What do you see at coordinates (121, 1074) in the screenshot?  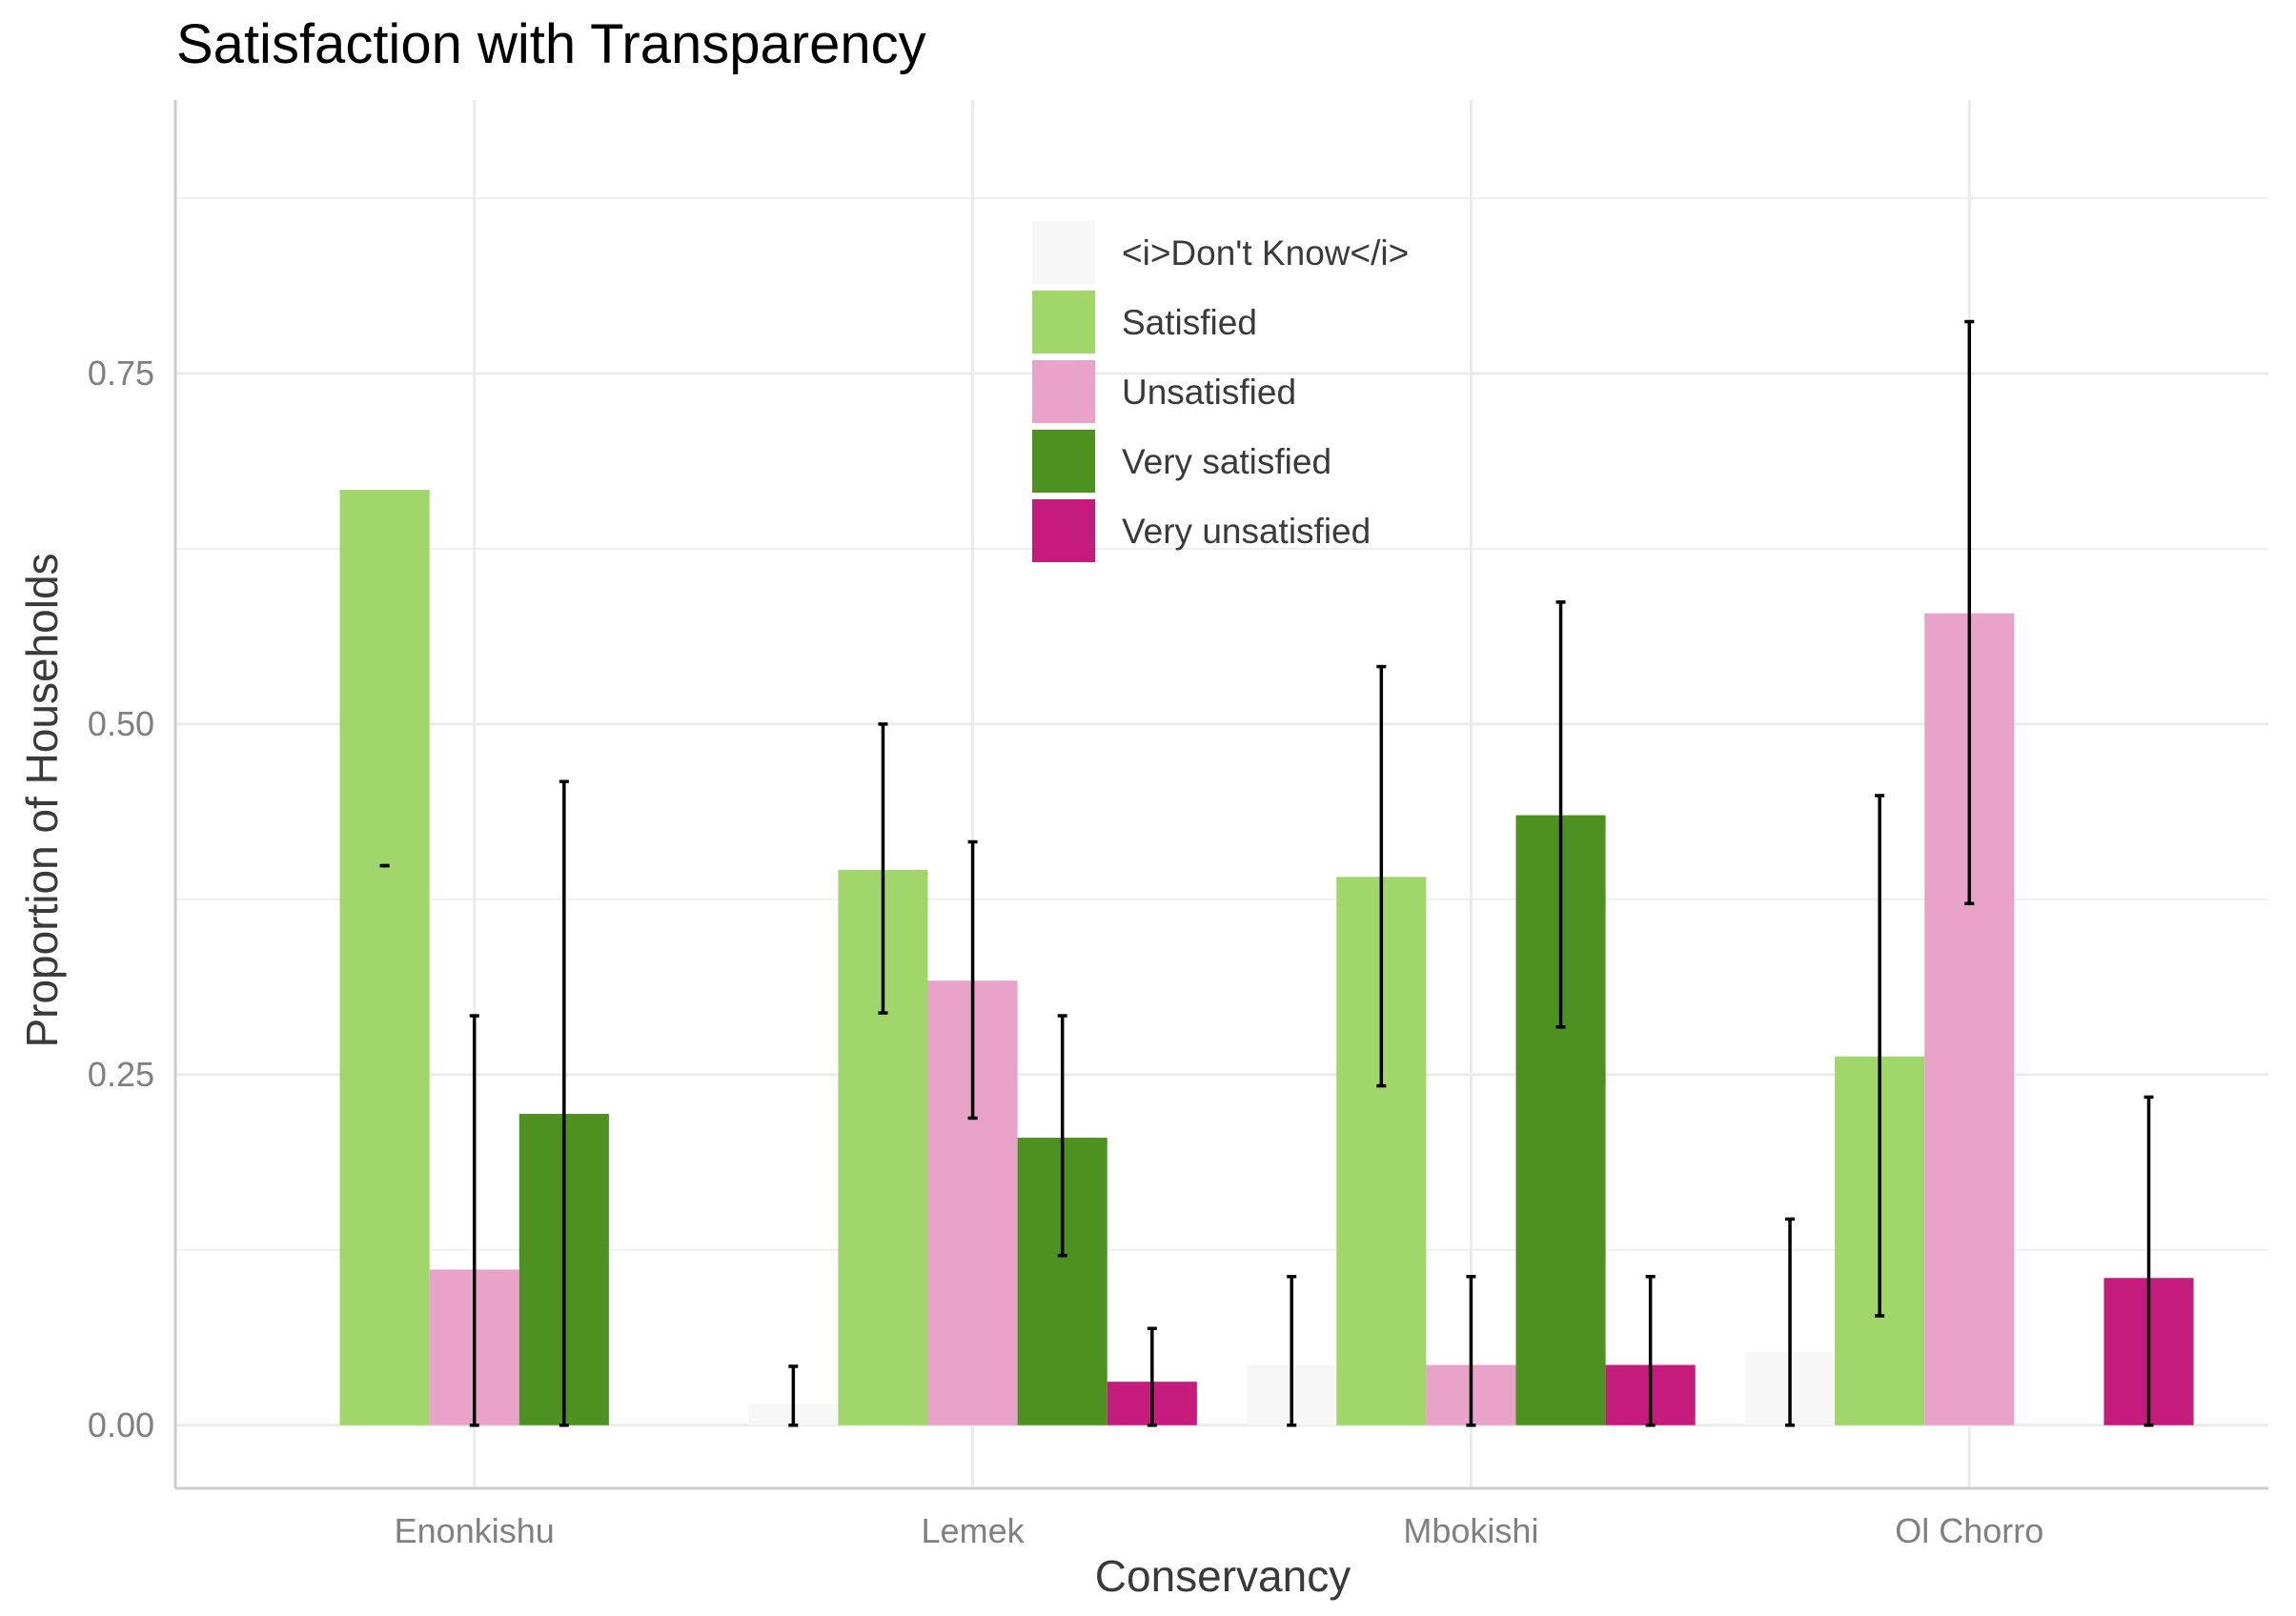 I see `y-tick-label: 0.25` at bounding box center [121, 1074].